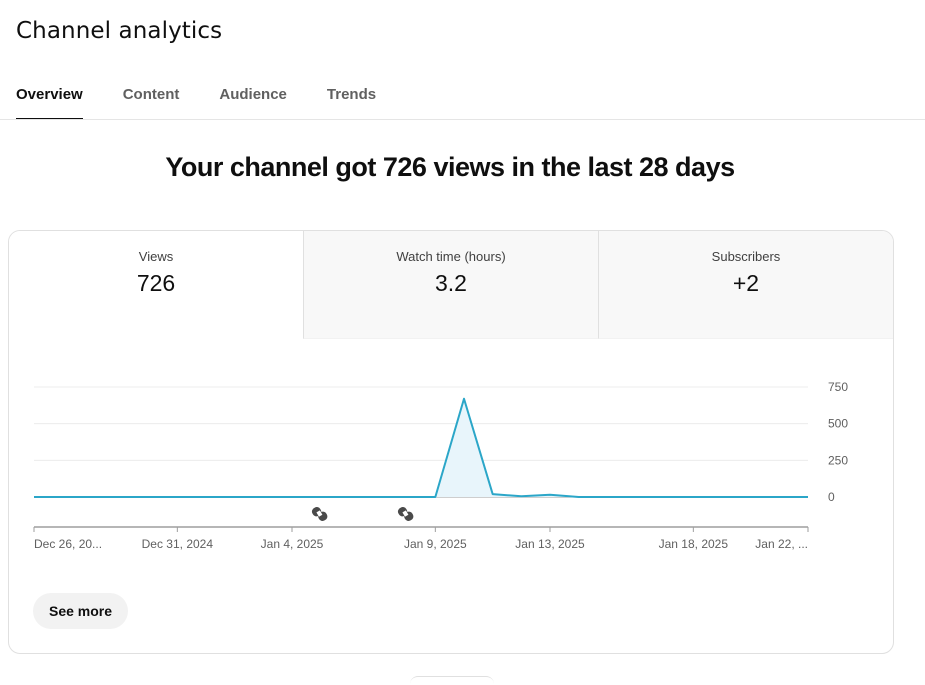  I want to click on tab-trends: Trends, so click(351, 94).